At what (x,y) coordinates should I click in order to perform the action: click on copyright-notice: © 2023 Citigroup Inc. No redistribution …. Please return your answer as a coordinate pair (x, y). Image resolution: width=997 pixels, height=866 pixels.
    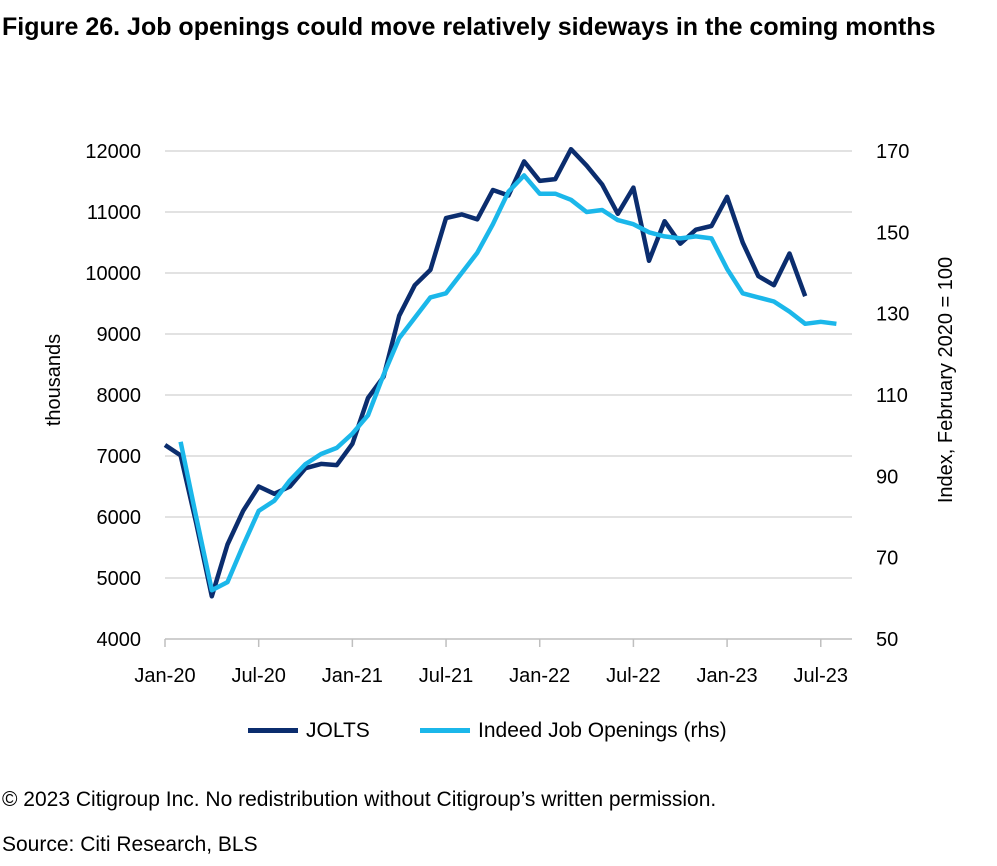
    Looking at the image, I should click on (359, 799).